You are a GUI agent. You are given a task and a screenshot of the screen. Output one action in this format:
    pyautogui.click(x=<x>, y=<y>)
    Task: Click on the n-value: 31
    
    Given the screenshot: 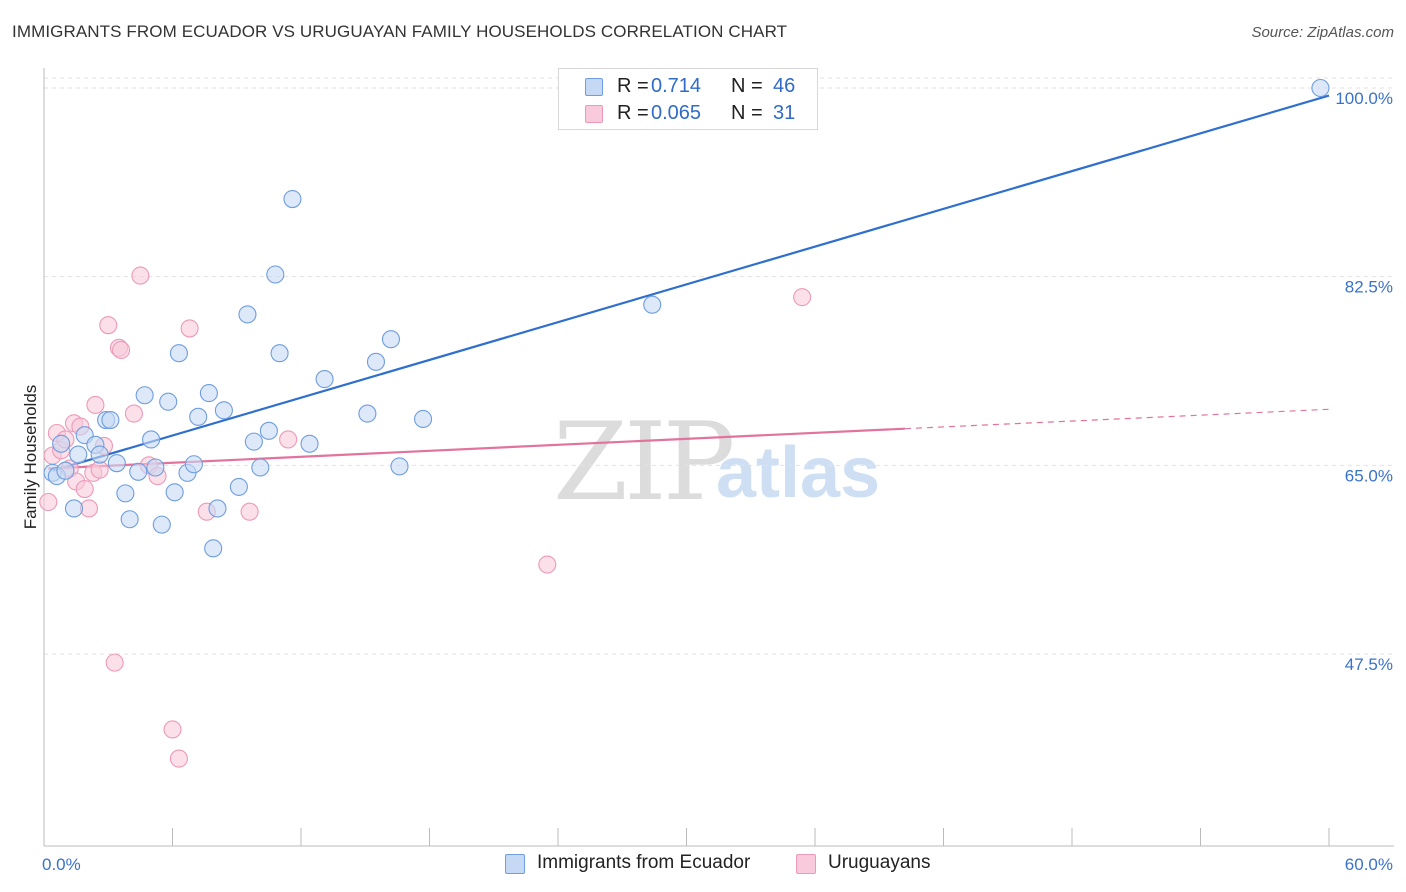 What is the action you would take?
    pyautogui.click(x=784, y=113)
    